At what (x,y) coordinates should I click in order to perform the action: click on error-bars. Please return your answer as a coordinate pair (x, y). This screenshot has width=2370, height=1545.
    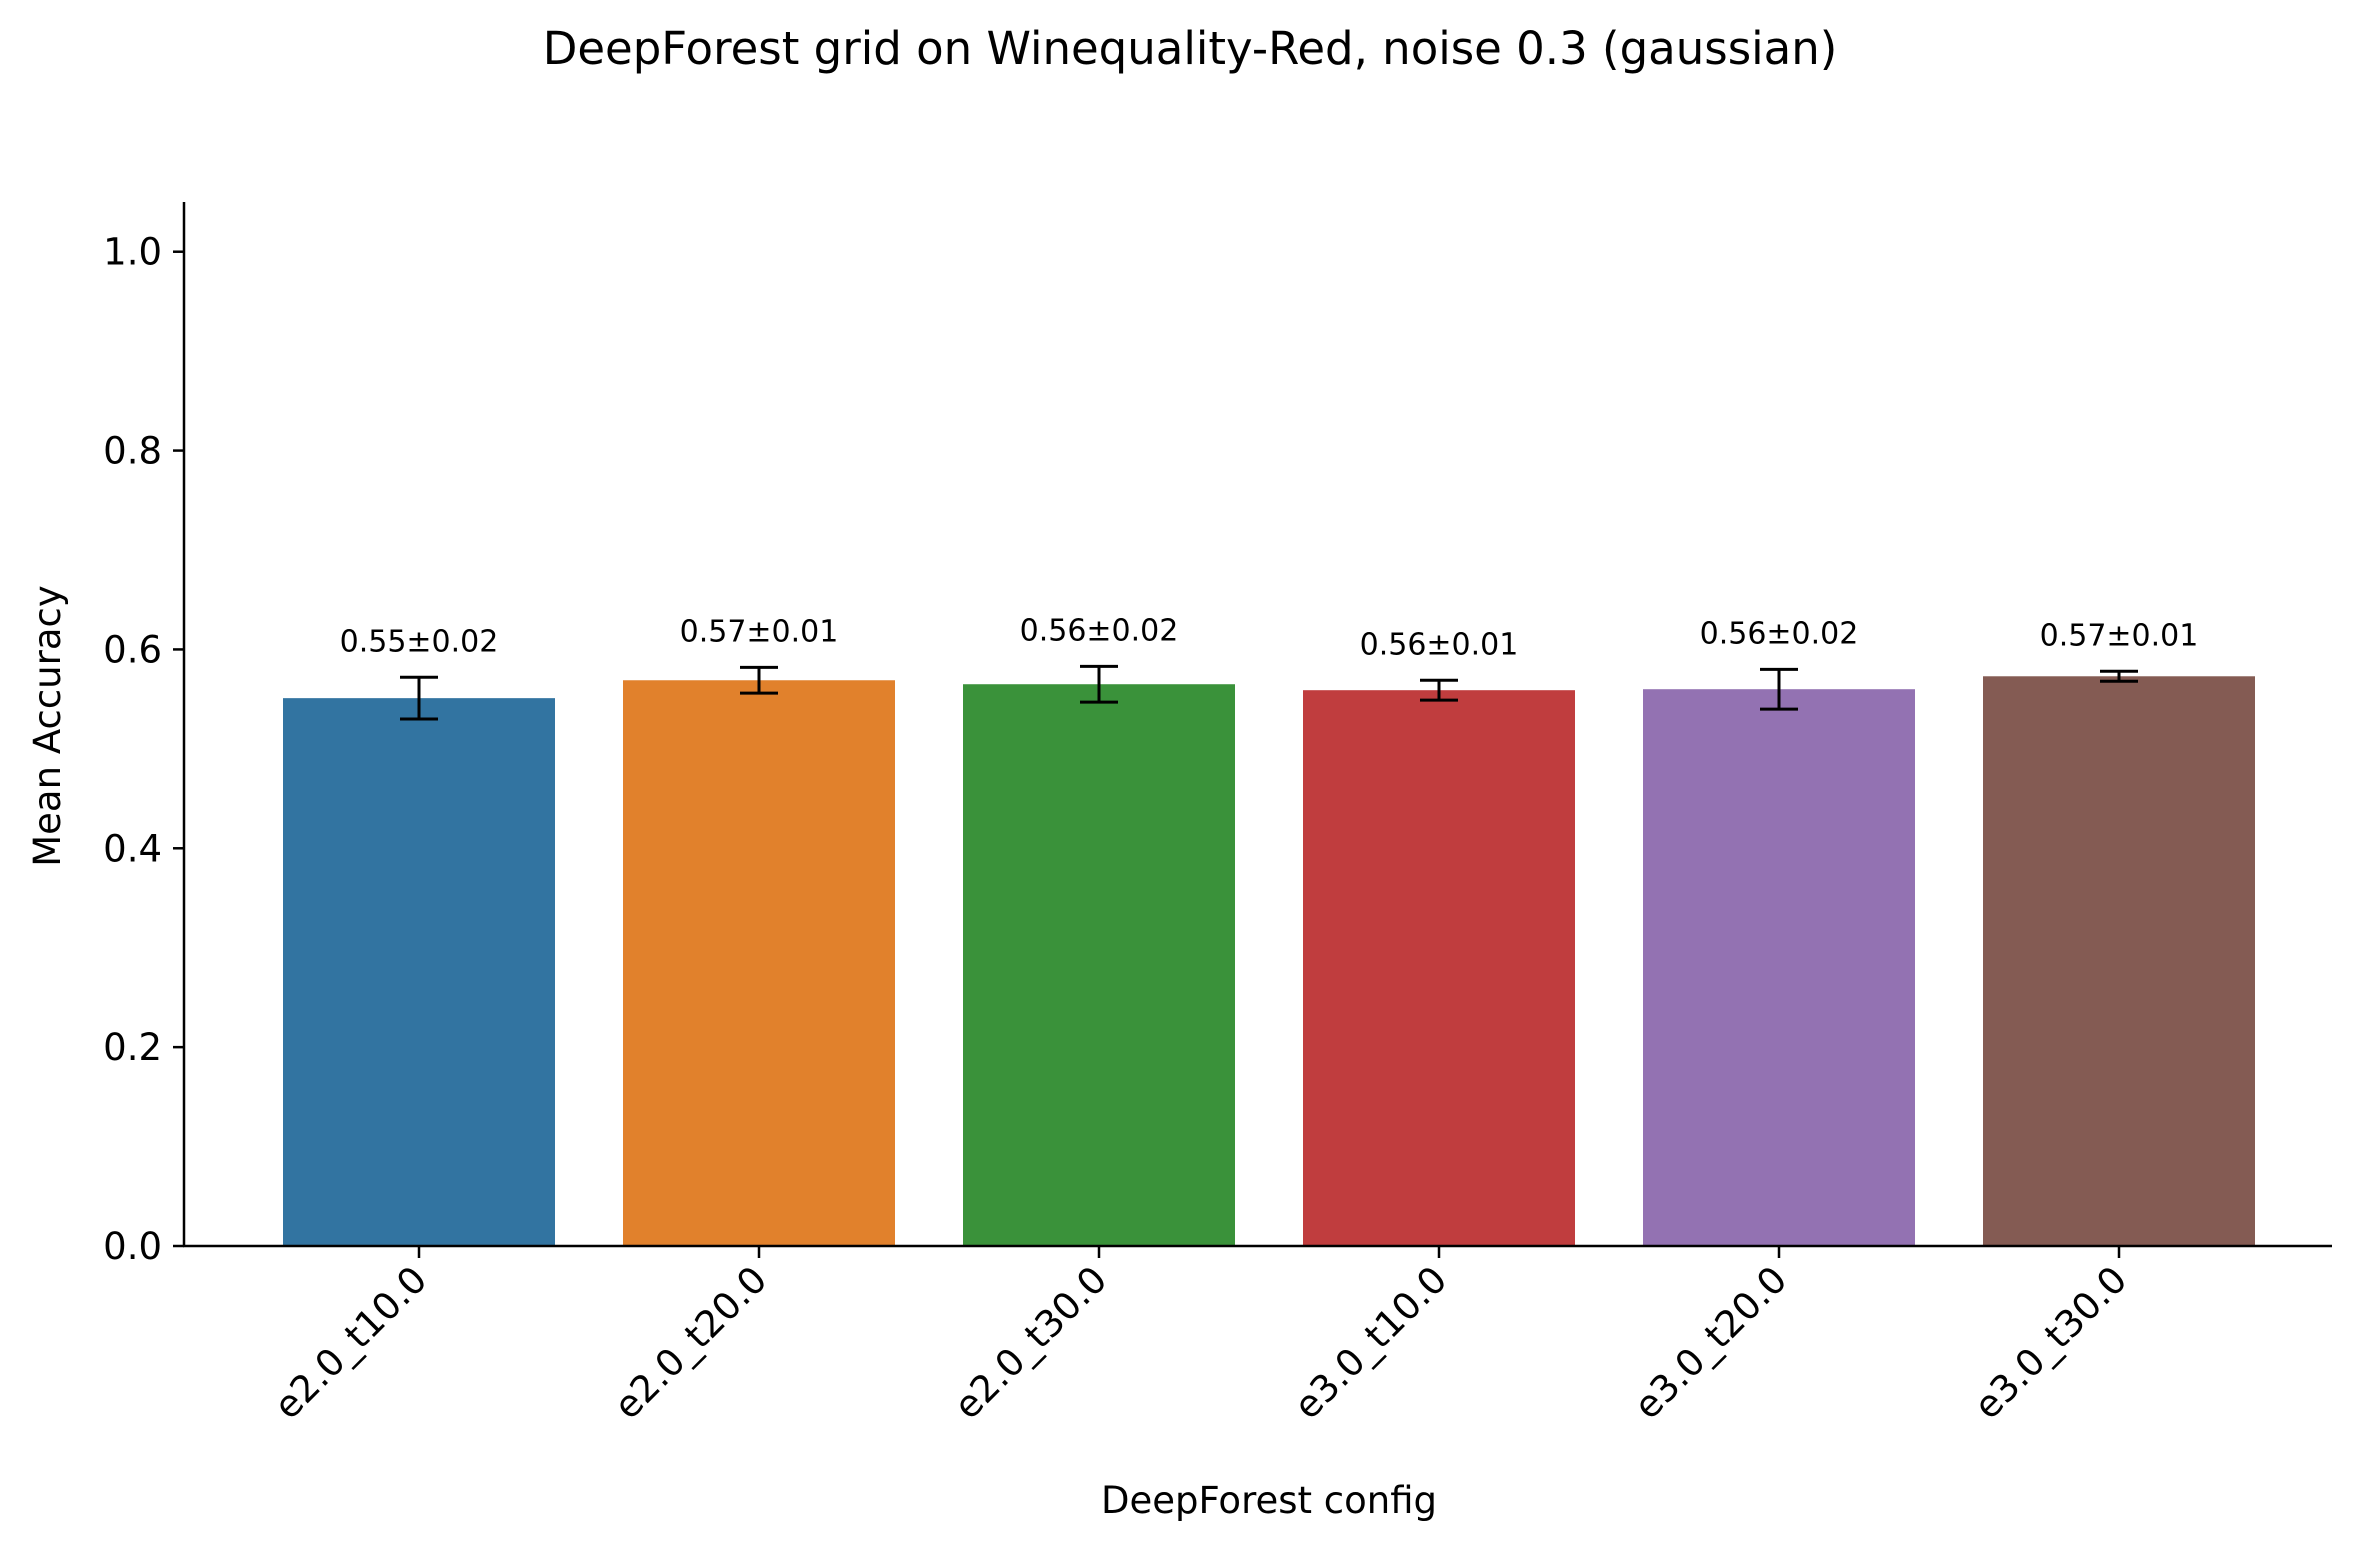
    Looking at the image, I should click on (1269, 692).